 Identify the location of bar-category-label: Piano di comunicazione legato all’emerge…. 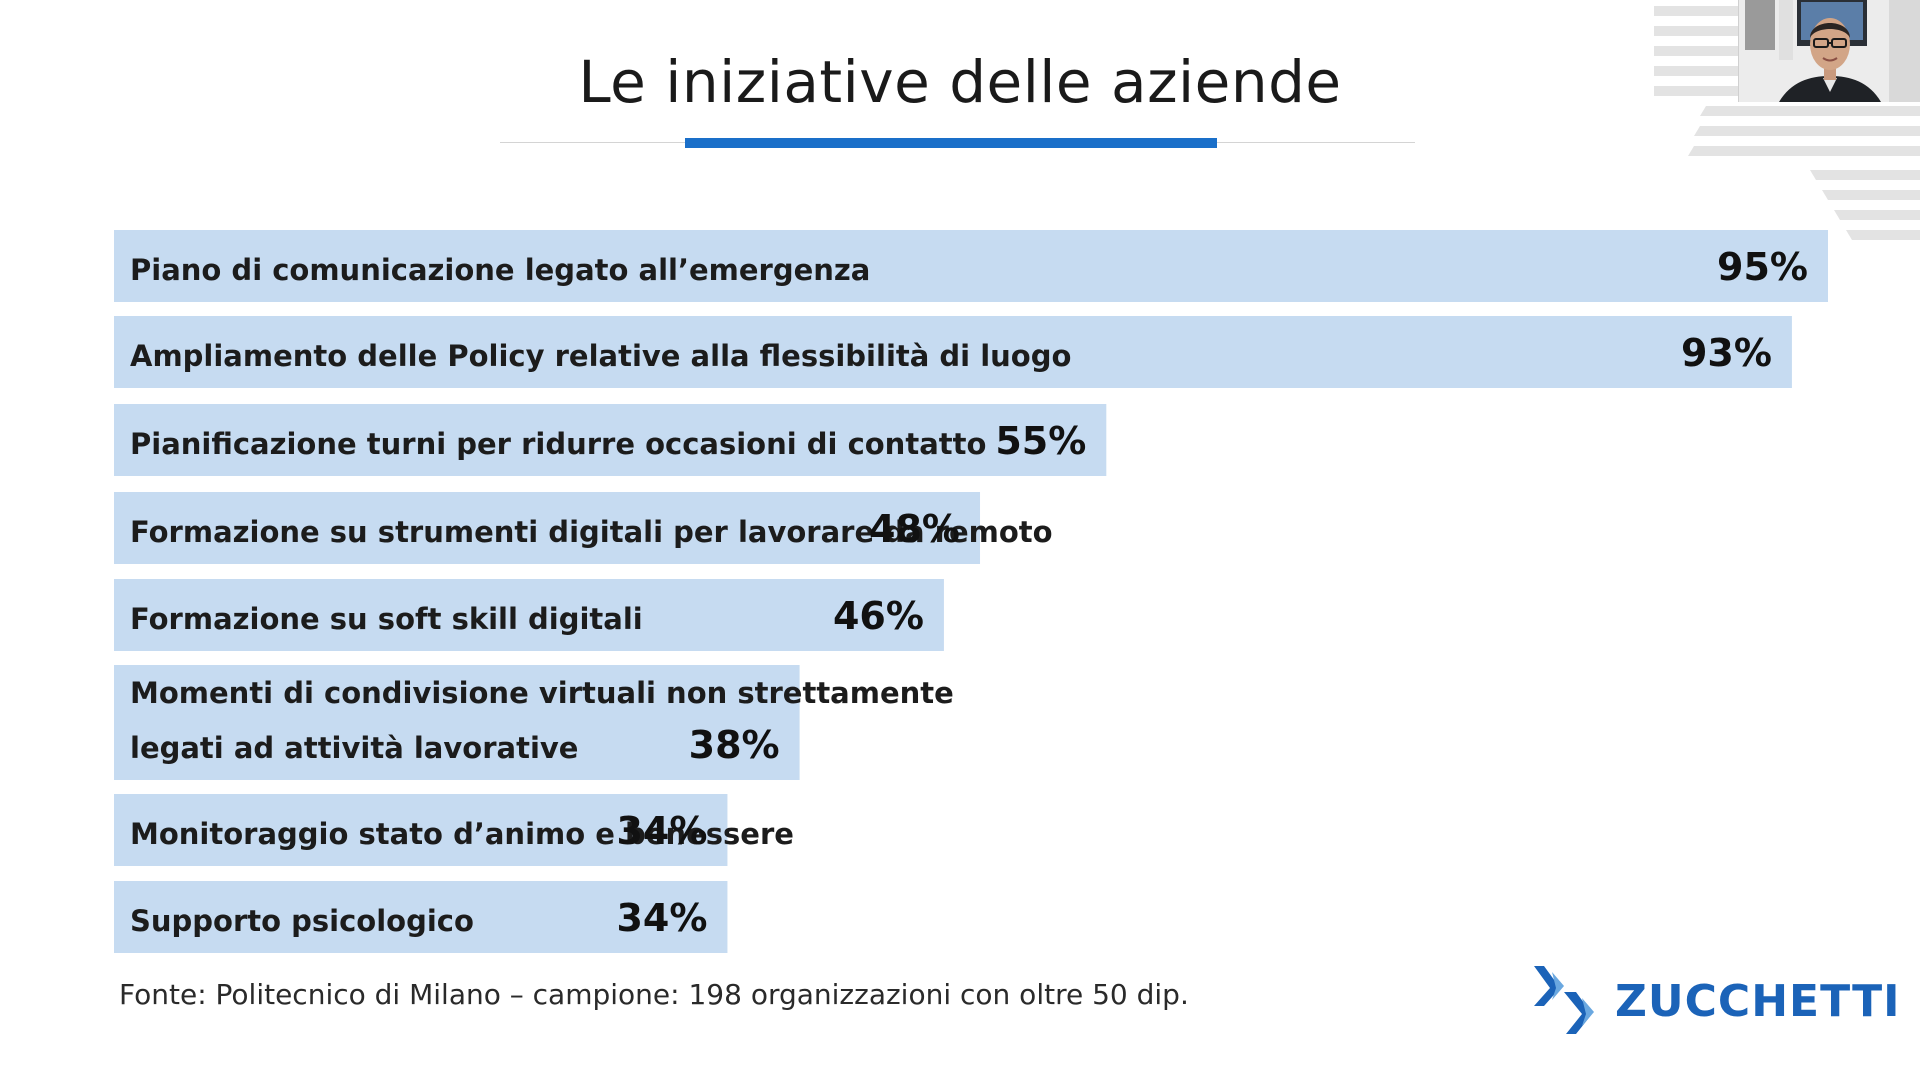
(500, 270).